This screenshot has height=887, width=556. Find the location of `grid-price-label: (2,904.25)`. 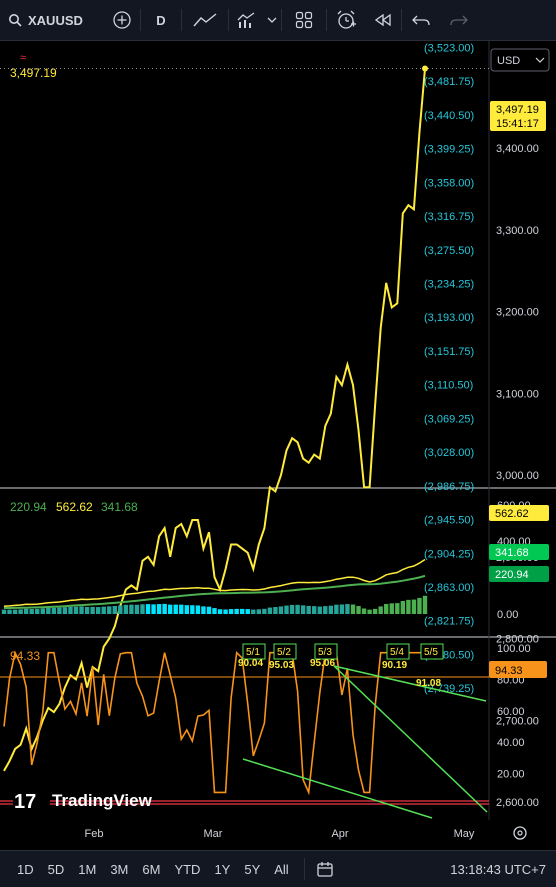

grid-price-label: (2,904.25) is located at coordinates (449, 554).